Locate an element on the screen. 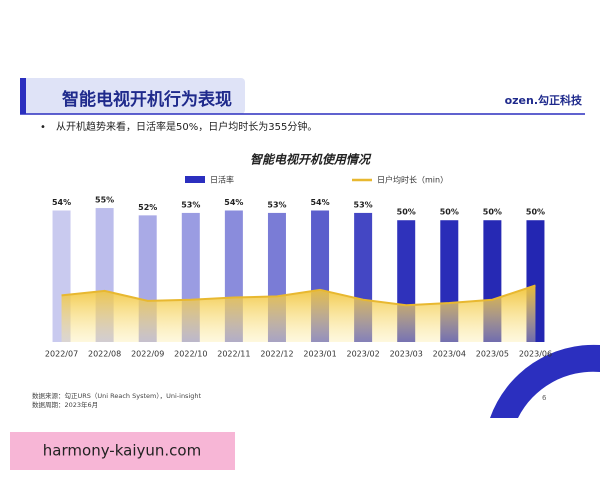  x-tick-label: 2022/08 is located at coordinates (104, 354).